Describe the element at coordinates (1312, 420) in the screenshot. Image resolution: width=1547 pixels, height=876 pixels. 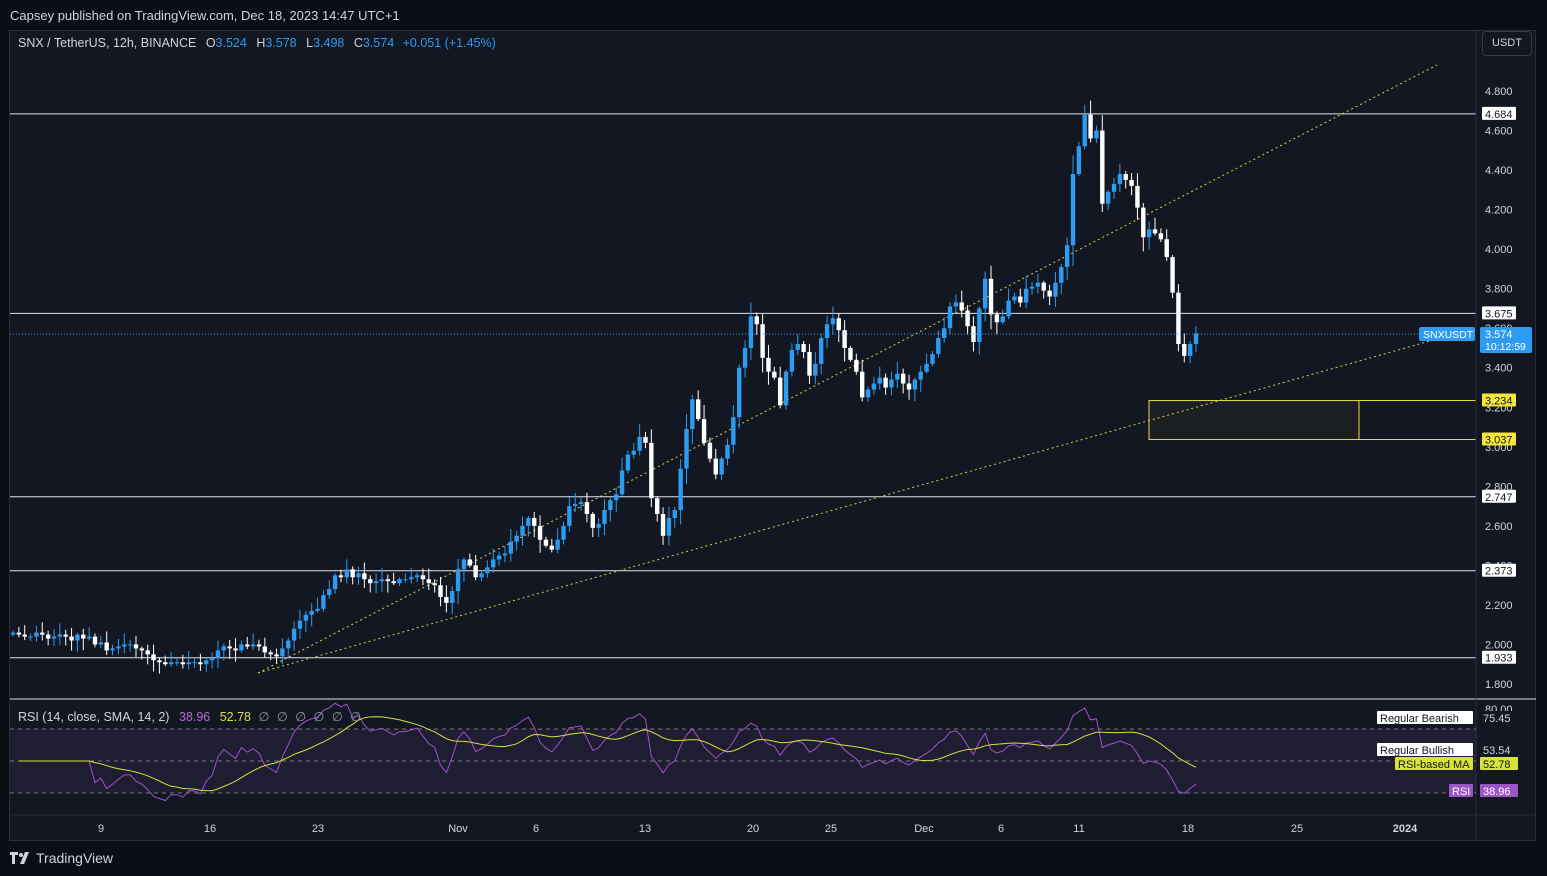
I see `support-zone` at that location.